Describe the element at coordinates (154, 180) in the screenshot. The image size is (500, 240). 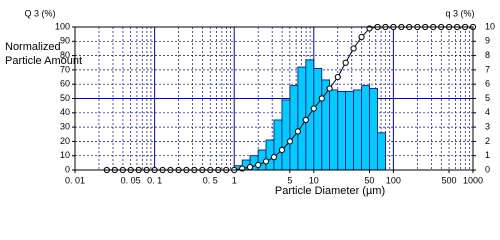
I see `x-tick-label: 0. 1` at that location.